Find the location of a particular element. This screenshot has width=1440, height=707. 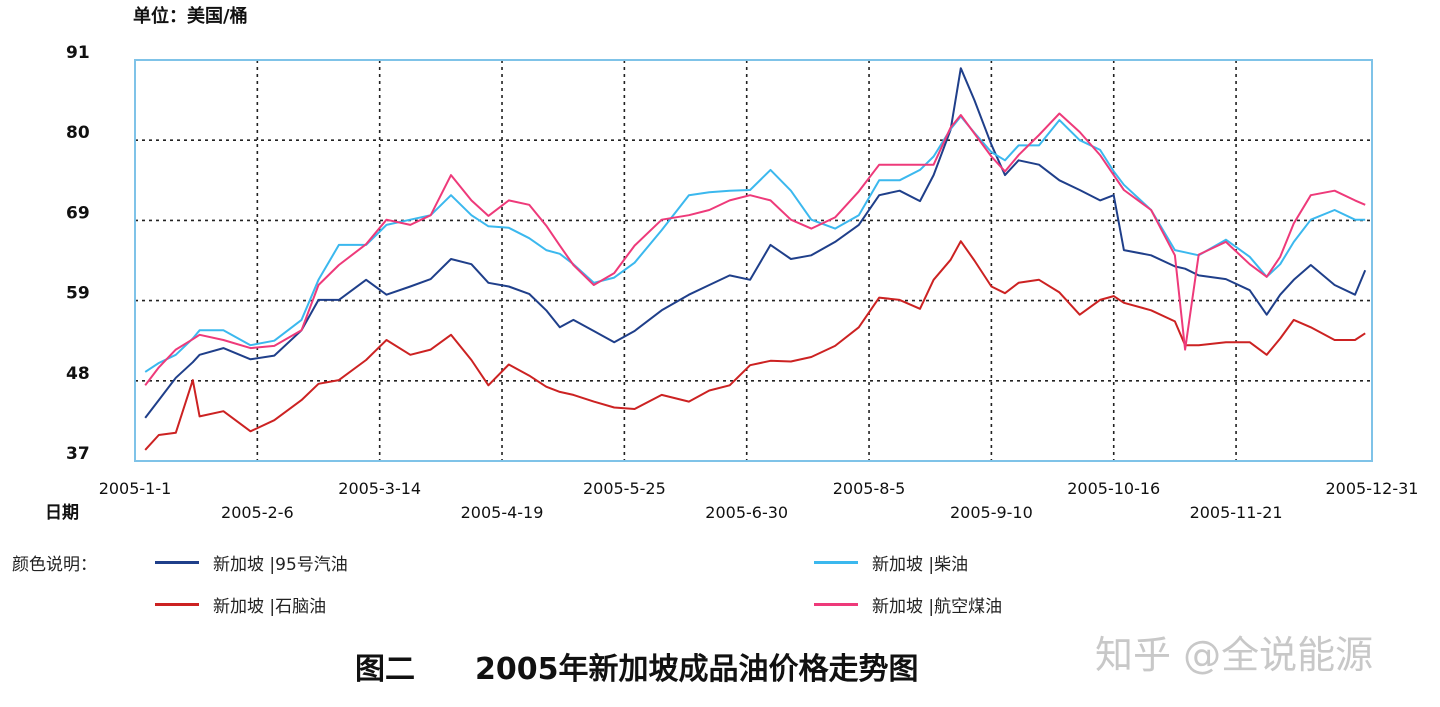

x-tick-label: 2005-3-14 is located at coordinates (379, 488).